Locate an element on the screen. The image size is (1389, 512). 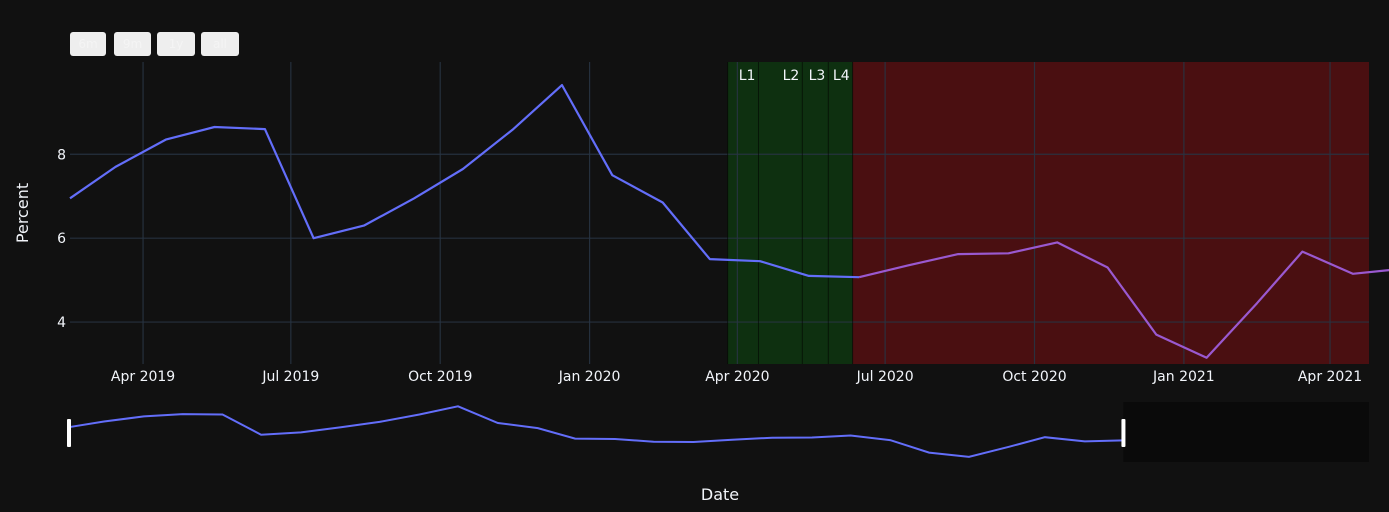
band-label-l1: L1 is located at coordinates (747, 76).